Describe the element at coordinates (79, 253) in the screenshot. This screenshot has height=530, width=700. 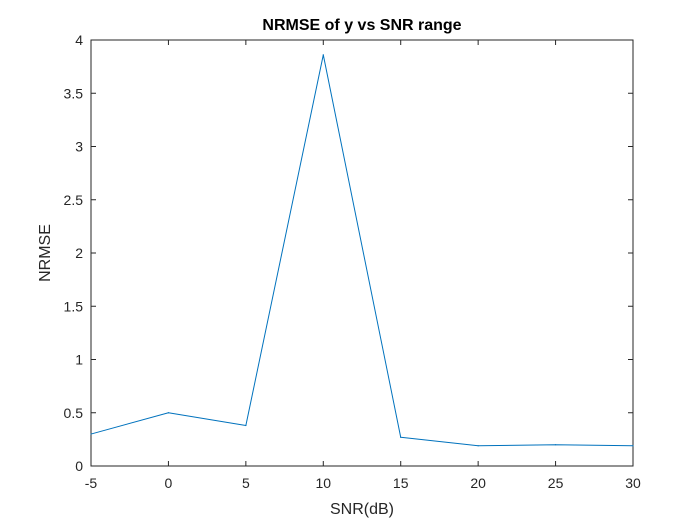
I see `y-tick-label: 2` at that location.